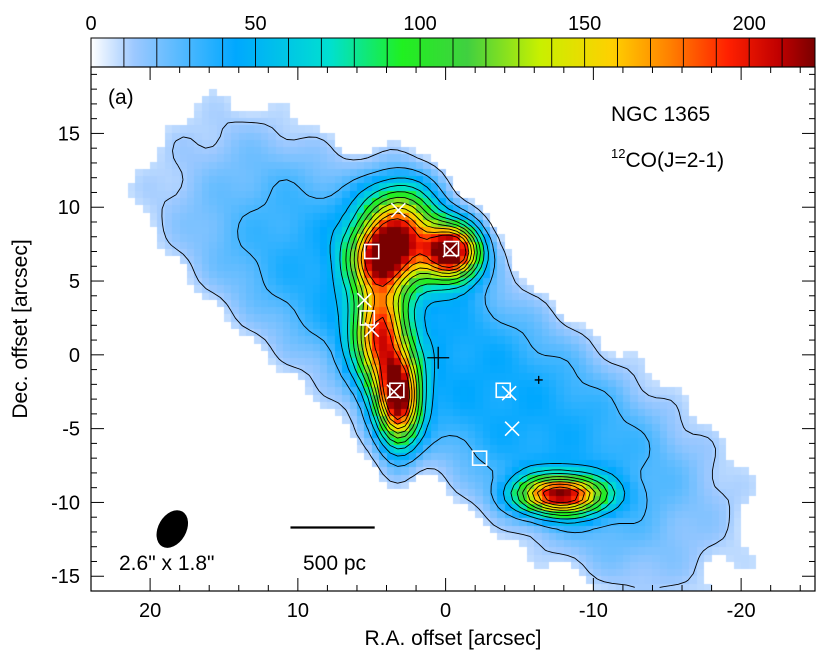 Image resolution: width=830 pixels, height=658 pixels. What do you see at coordinates (90, 24) in the screenshot?
I see `colorbar-tick-label: 0` at bounding box center [90, 24].